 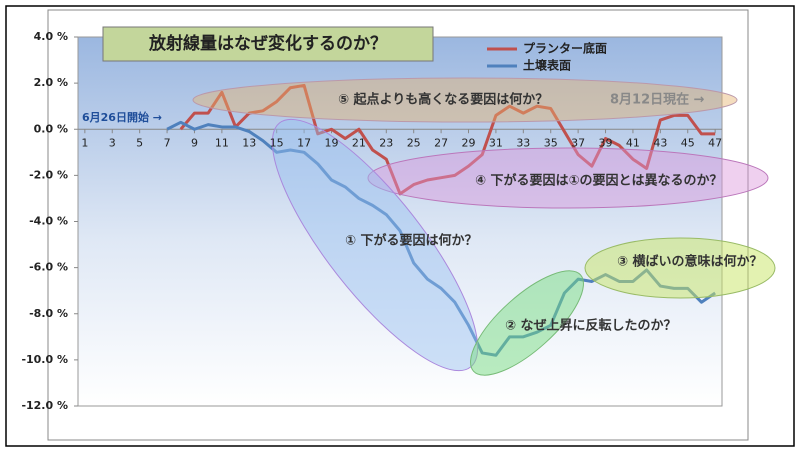 I want to click on x-tick-label: 17, so click(x=304, y=142).